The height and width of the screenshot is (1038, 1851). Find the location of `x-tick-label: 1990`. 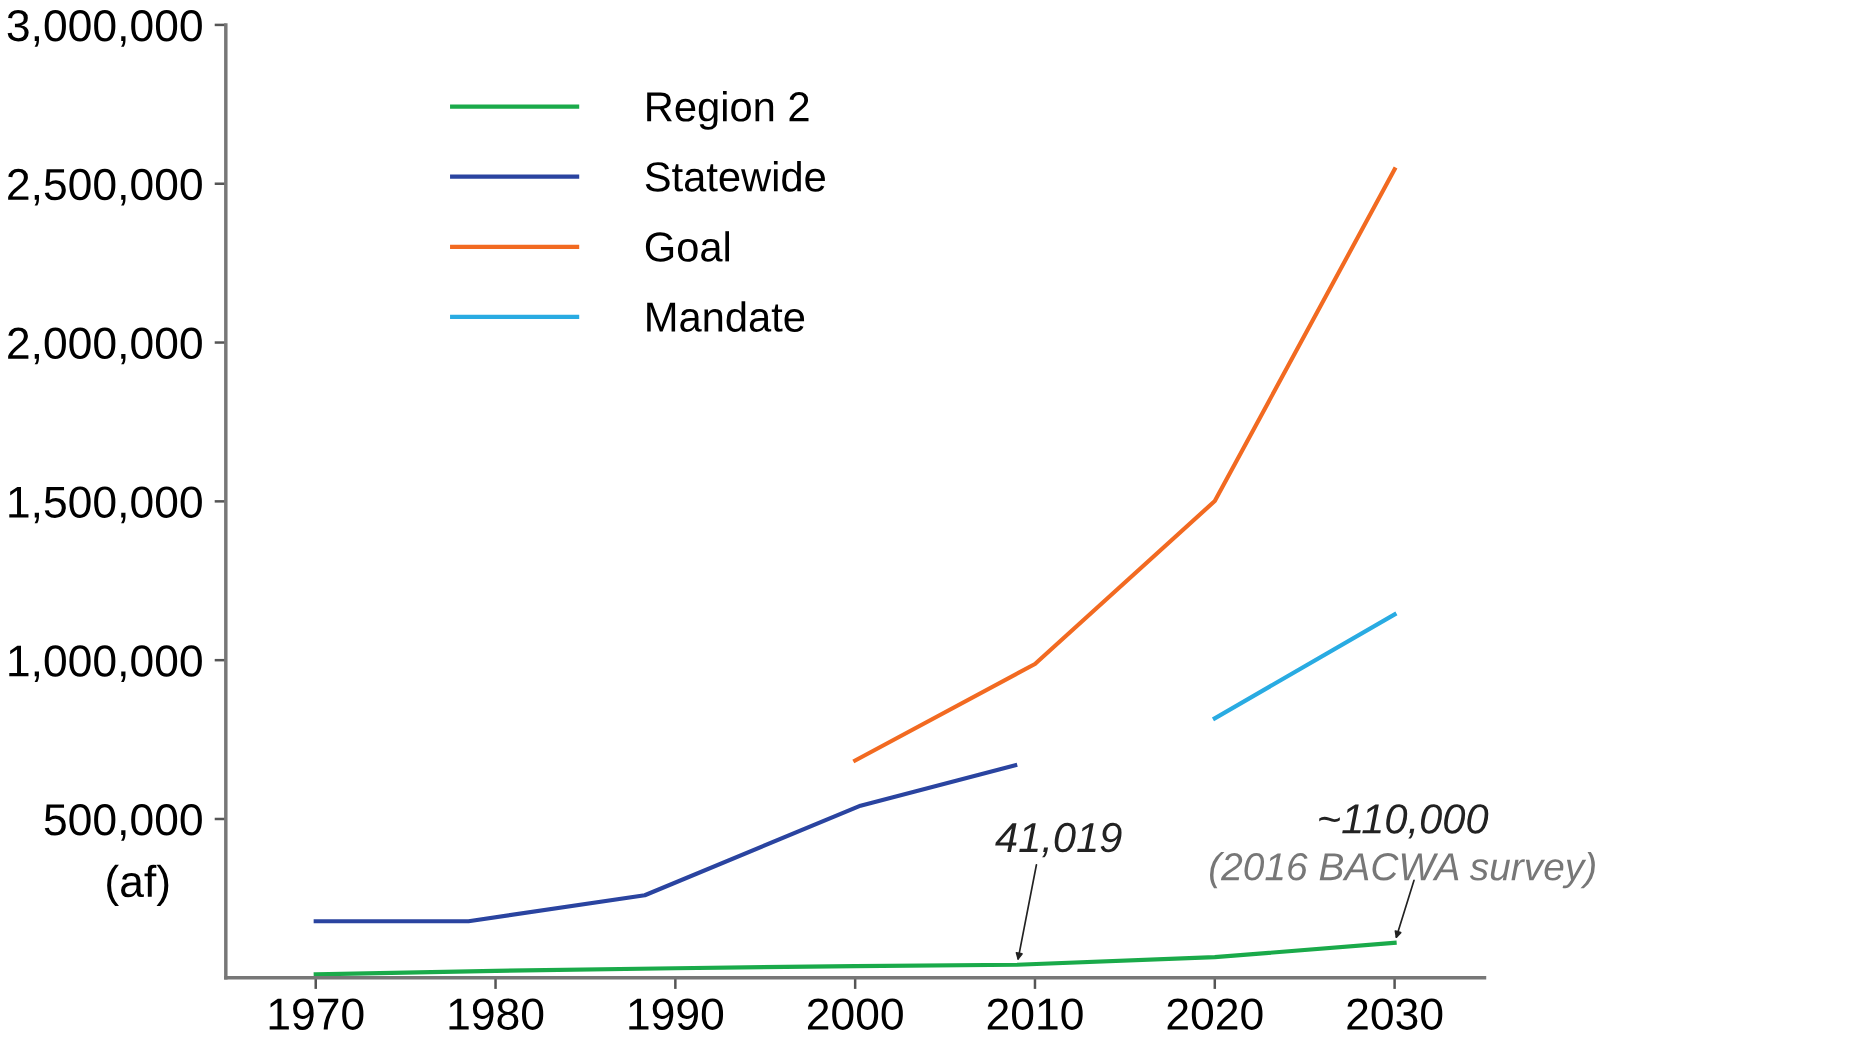

x-tick-label: 1990 is located at coordinates (676, 1014).